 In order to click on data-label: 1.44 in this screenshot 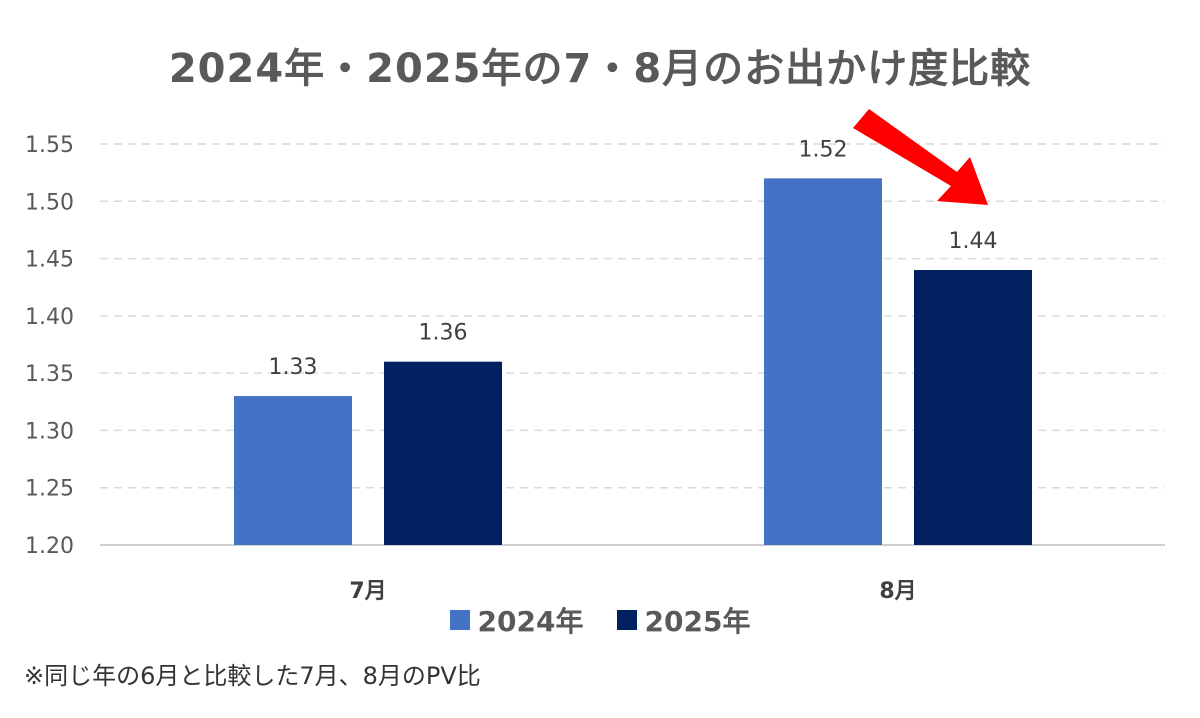, I will do `click(973, 241)`.